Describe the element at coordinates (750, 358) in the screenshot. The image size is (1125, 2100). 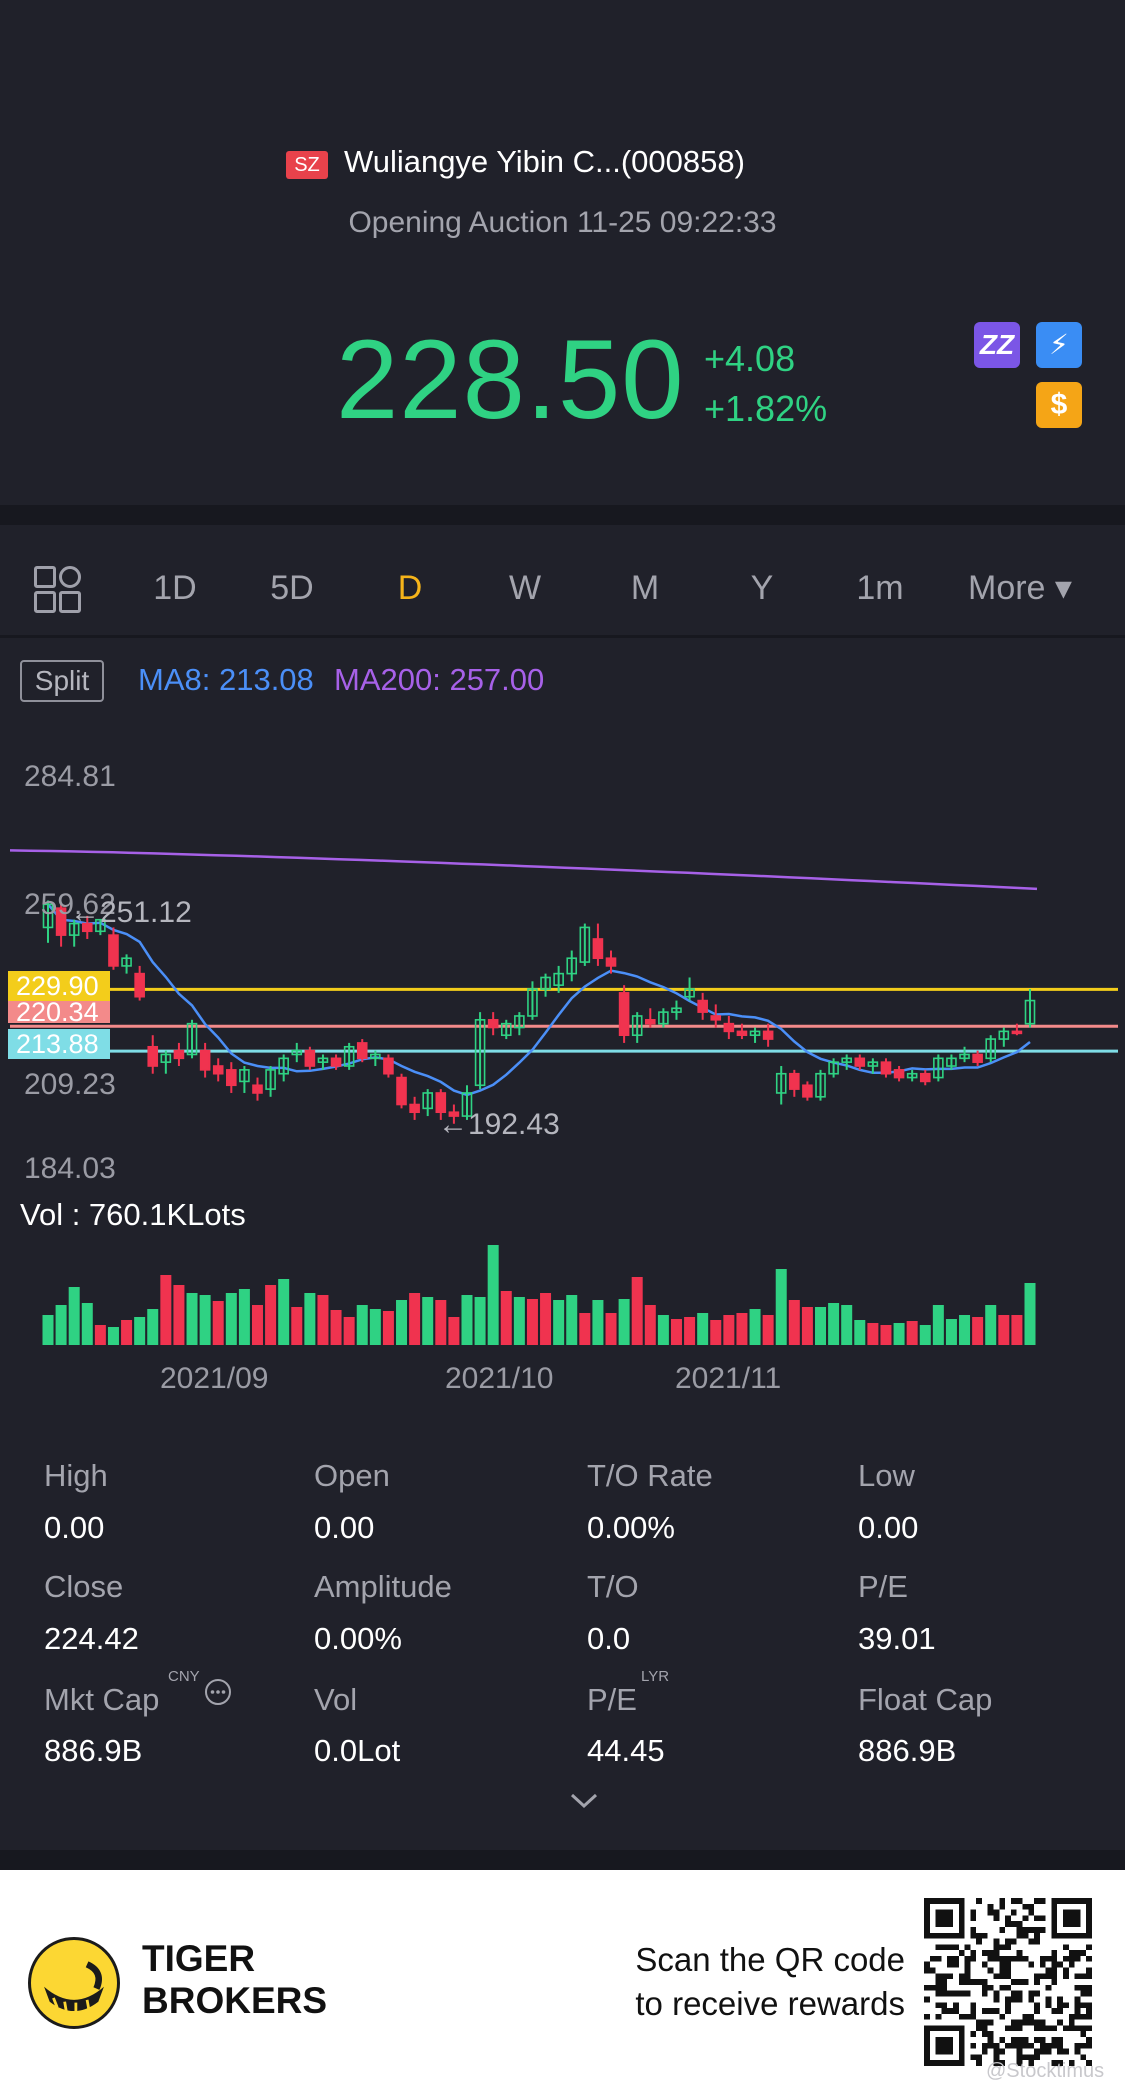
I see `price-change: +4.08` at that location.